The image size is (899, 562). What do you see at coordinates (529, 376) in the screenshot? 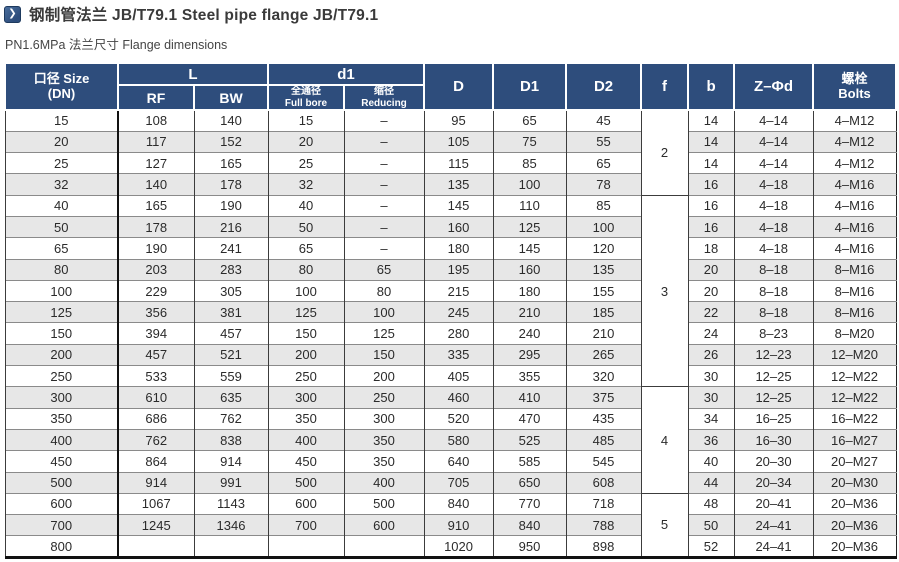
I see `cell-D1: 355` at bounding box center [529, 376].